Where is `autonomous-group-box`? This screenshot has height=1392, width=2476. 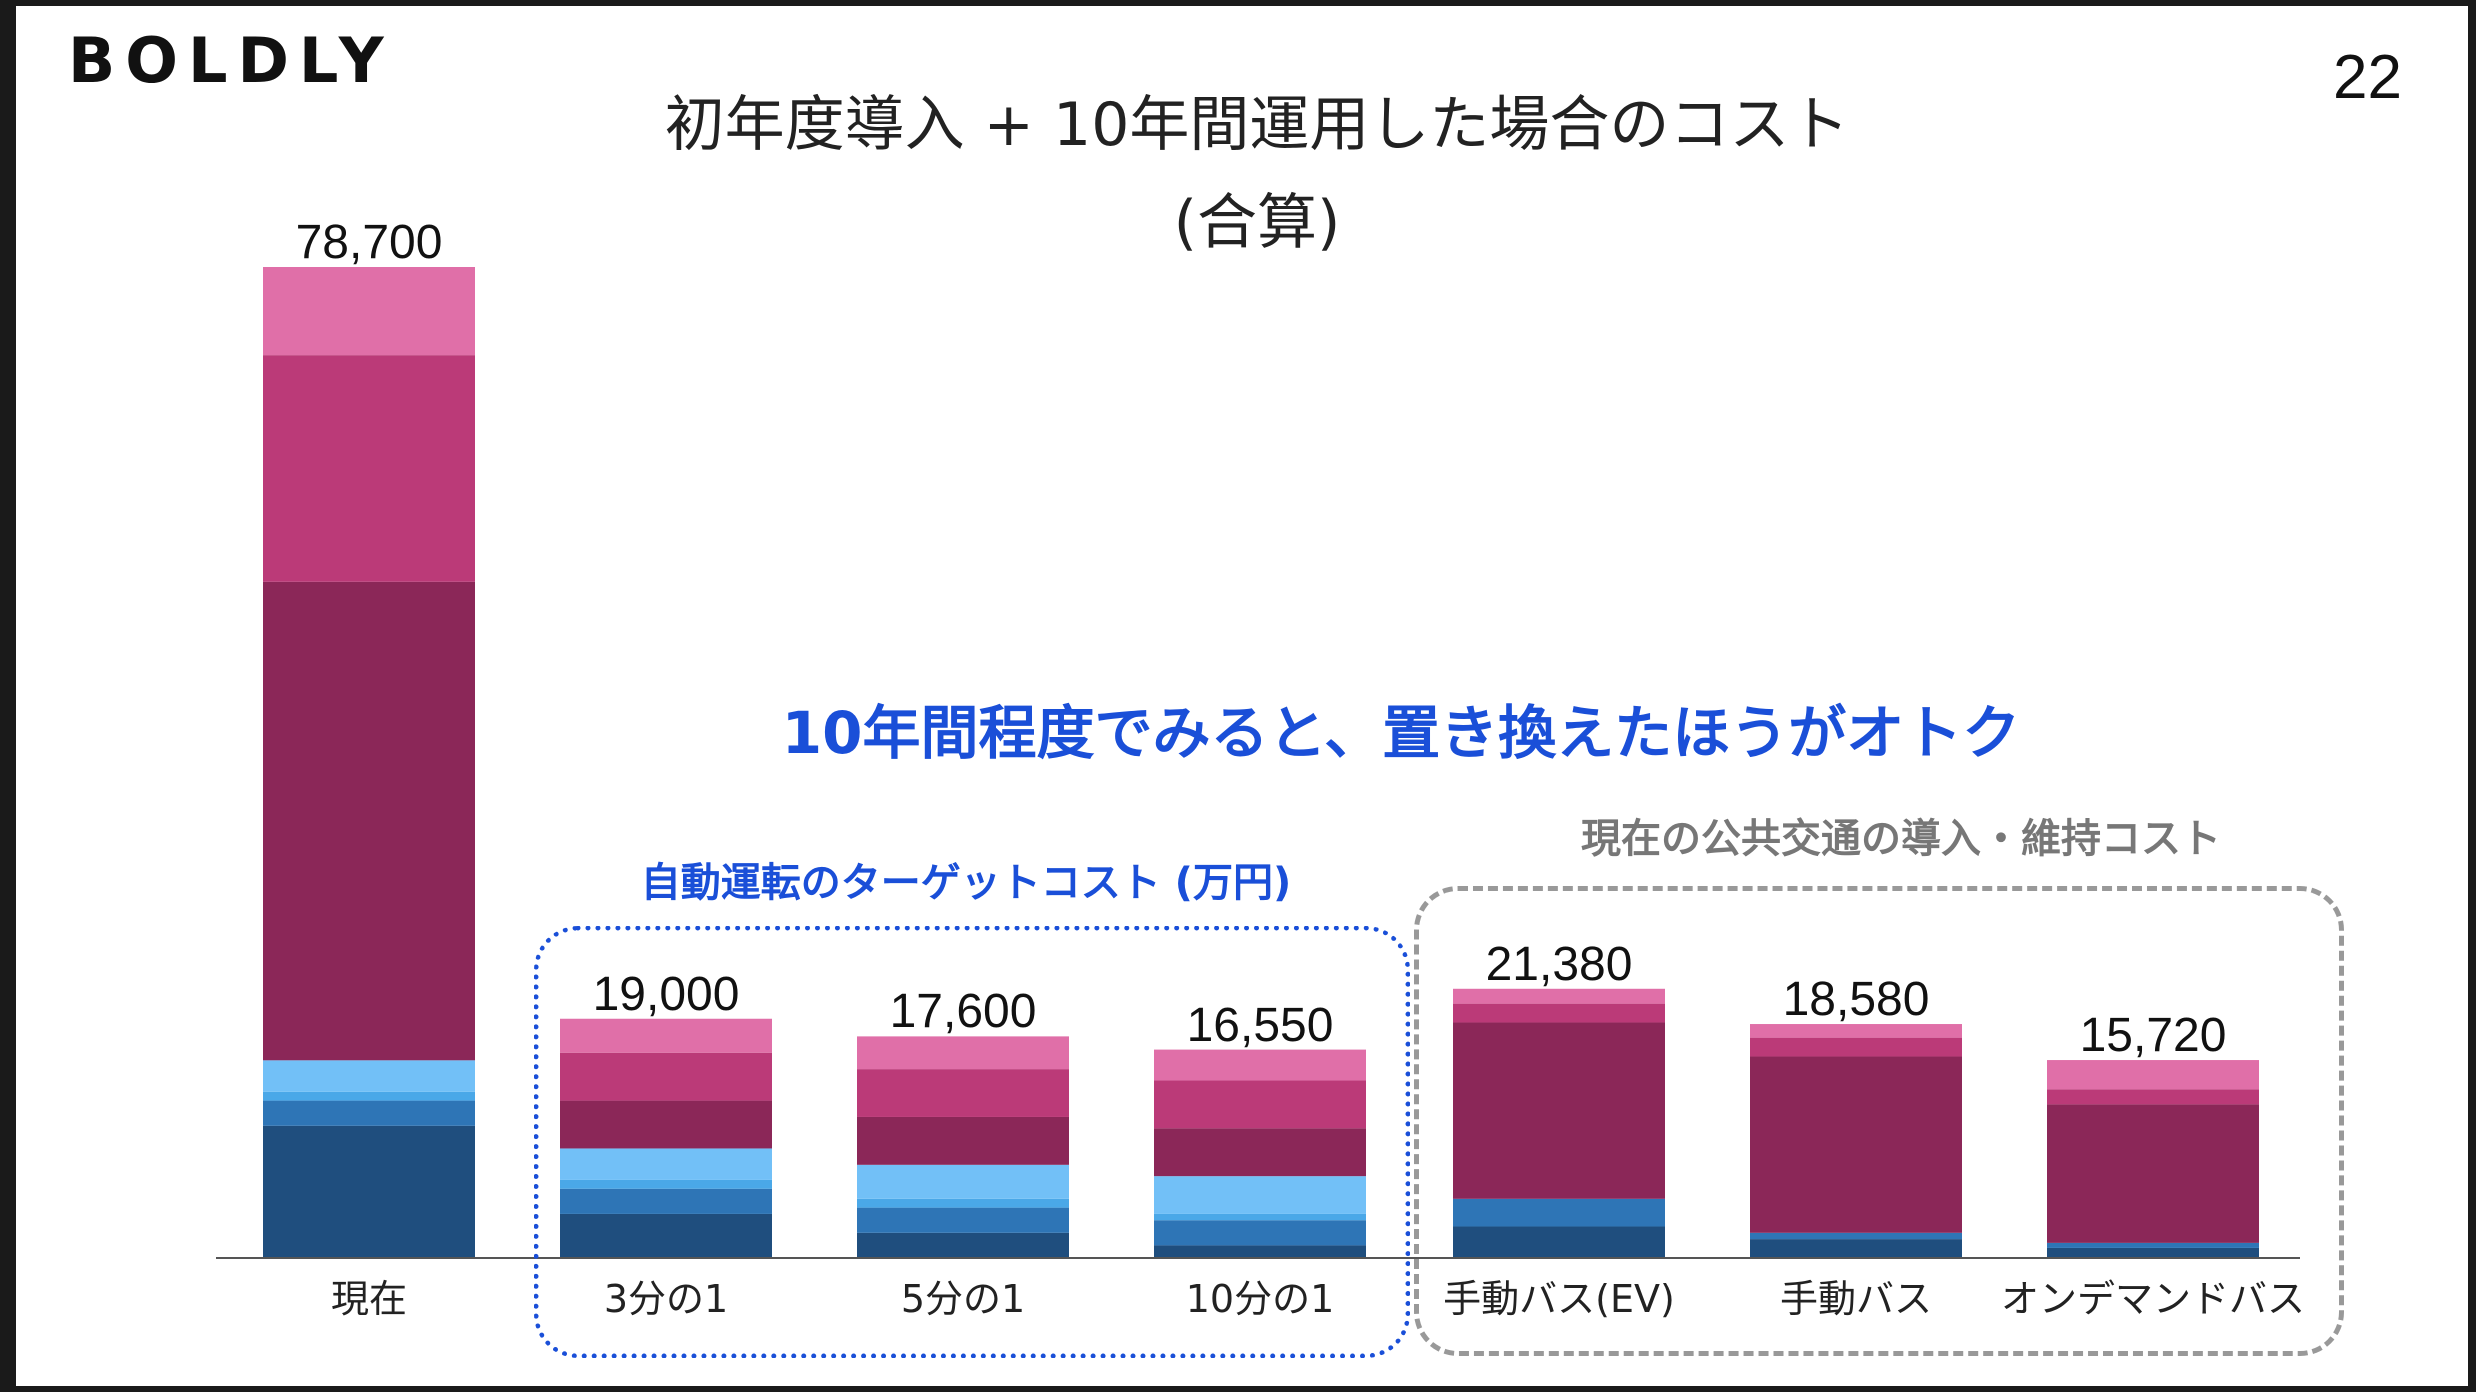
autonomous-group-box is located at coordinates (972, 1142).